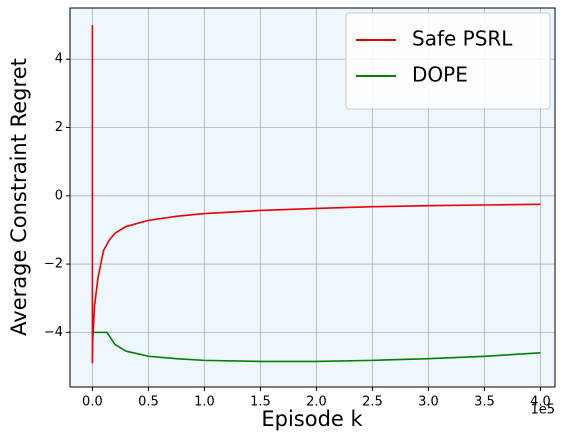  I want to click on x-tick-label: 3.5, so click(484, 402).